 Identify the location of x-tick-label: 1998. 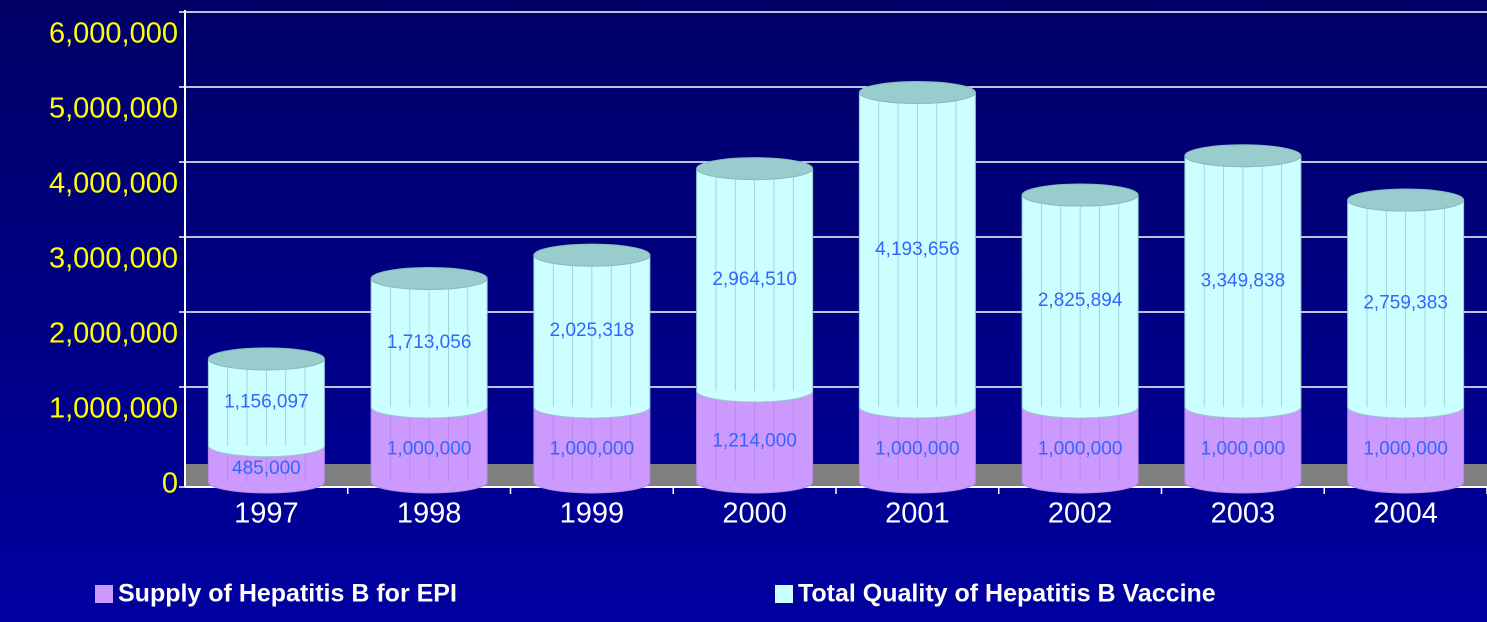
(429, 514).